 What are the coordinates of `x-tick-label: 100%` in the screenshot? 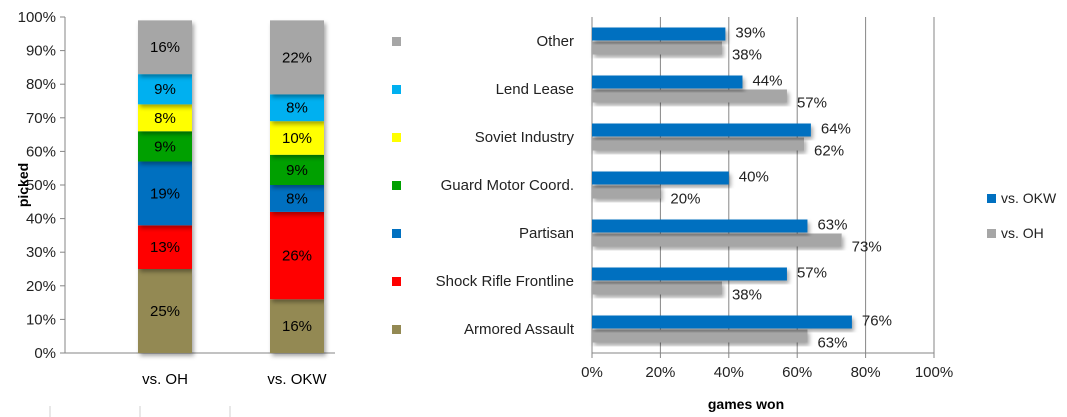 It's located at (934, 372).